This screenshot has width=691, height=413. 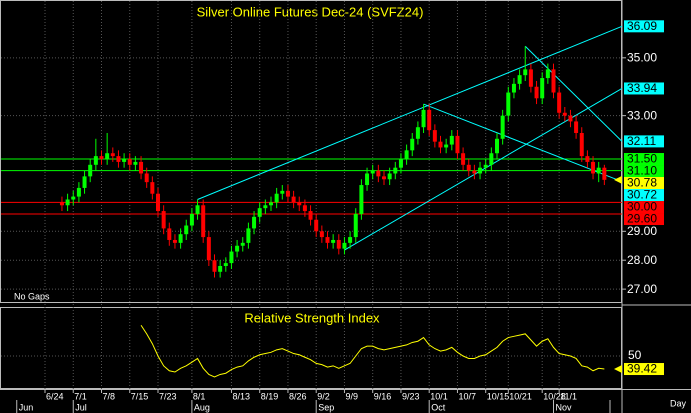 What do you see at coordinates (642, 115) in the screenshot?
I see `value-label: 33.00` at bounding box center [642, 115].